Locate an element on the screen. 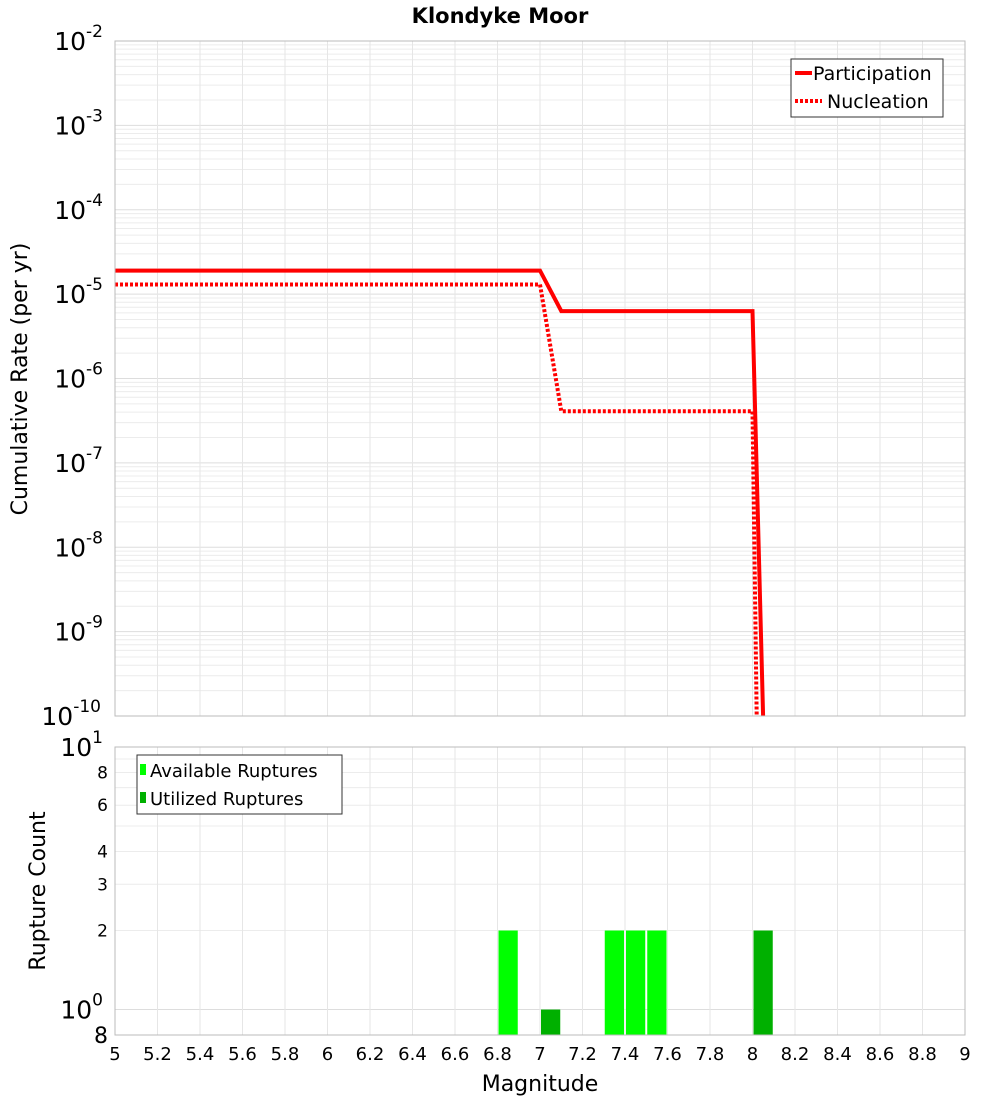 Image resolution: width=1000 pixels, height=1100 pixels. count-legend-box is located at coordinates (239, 784).